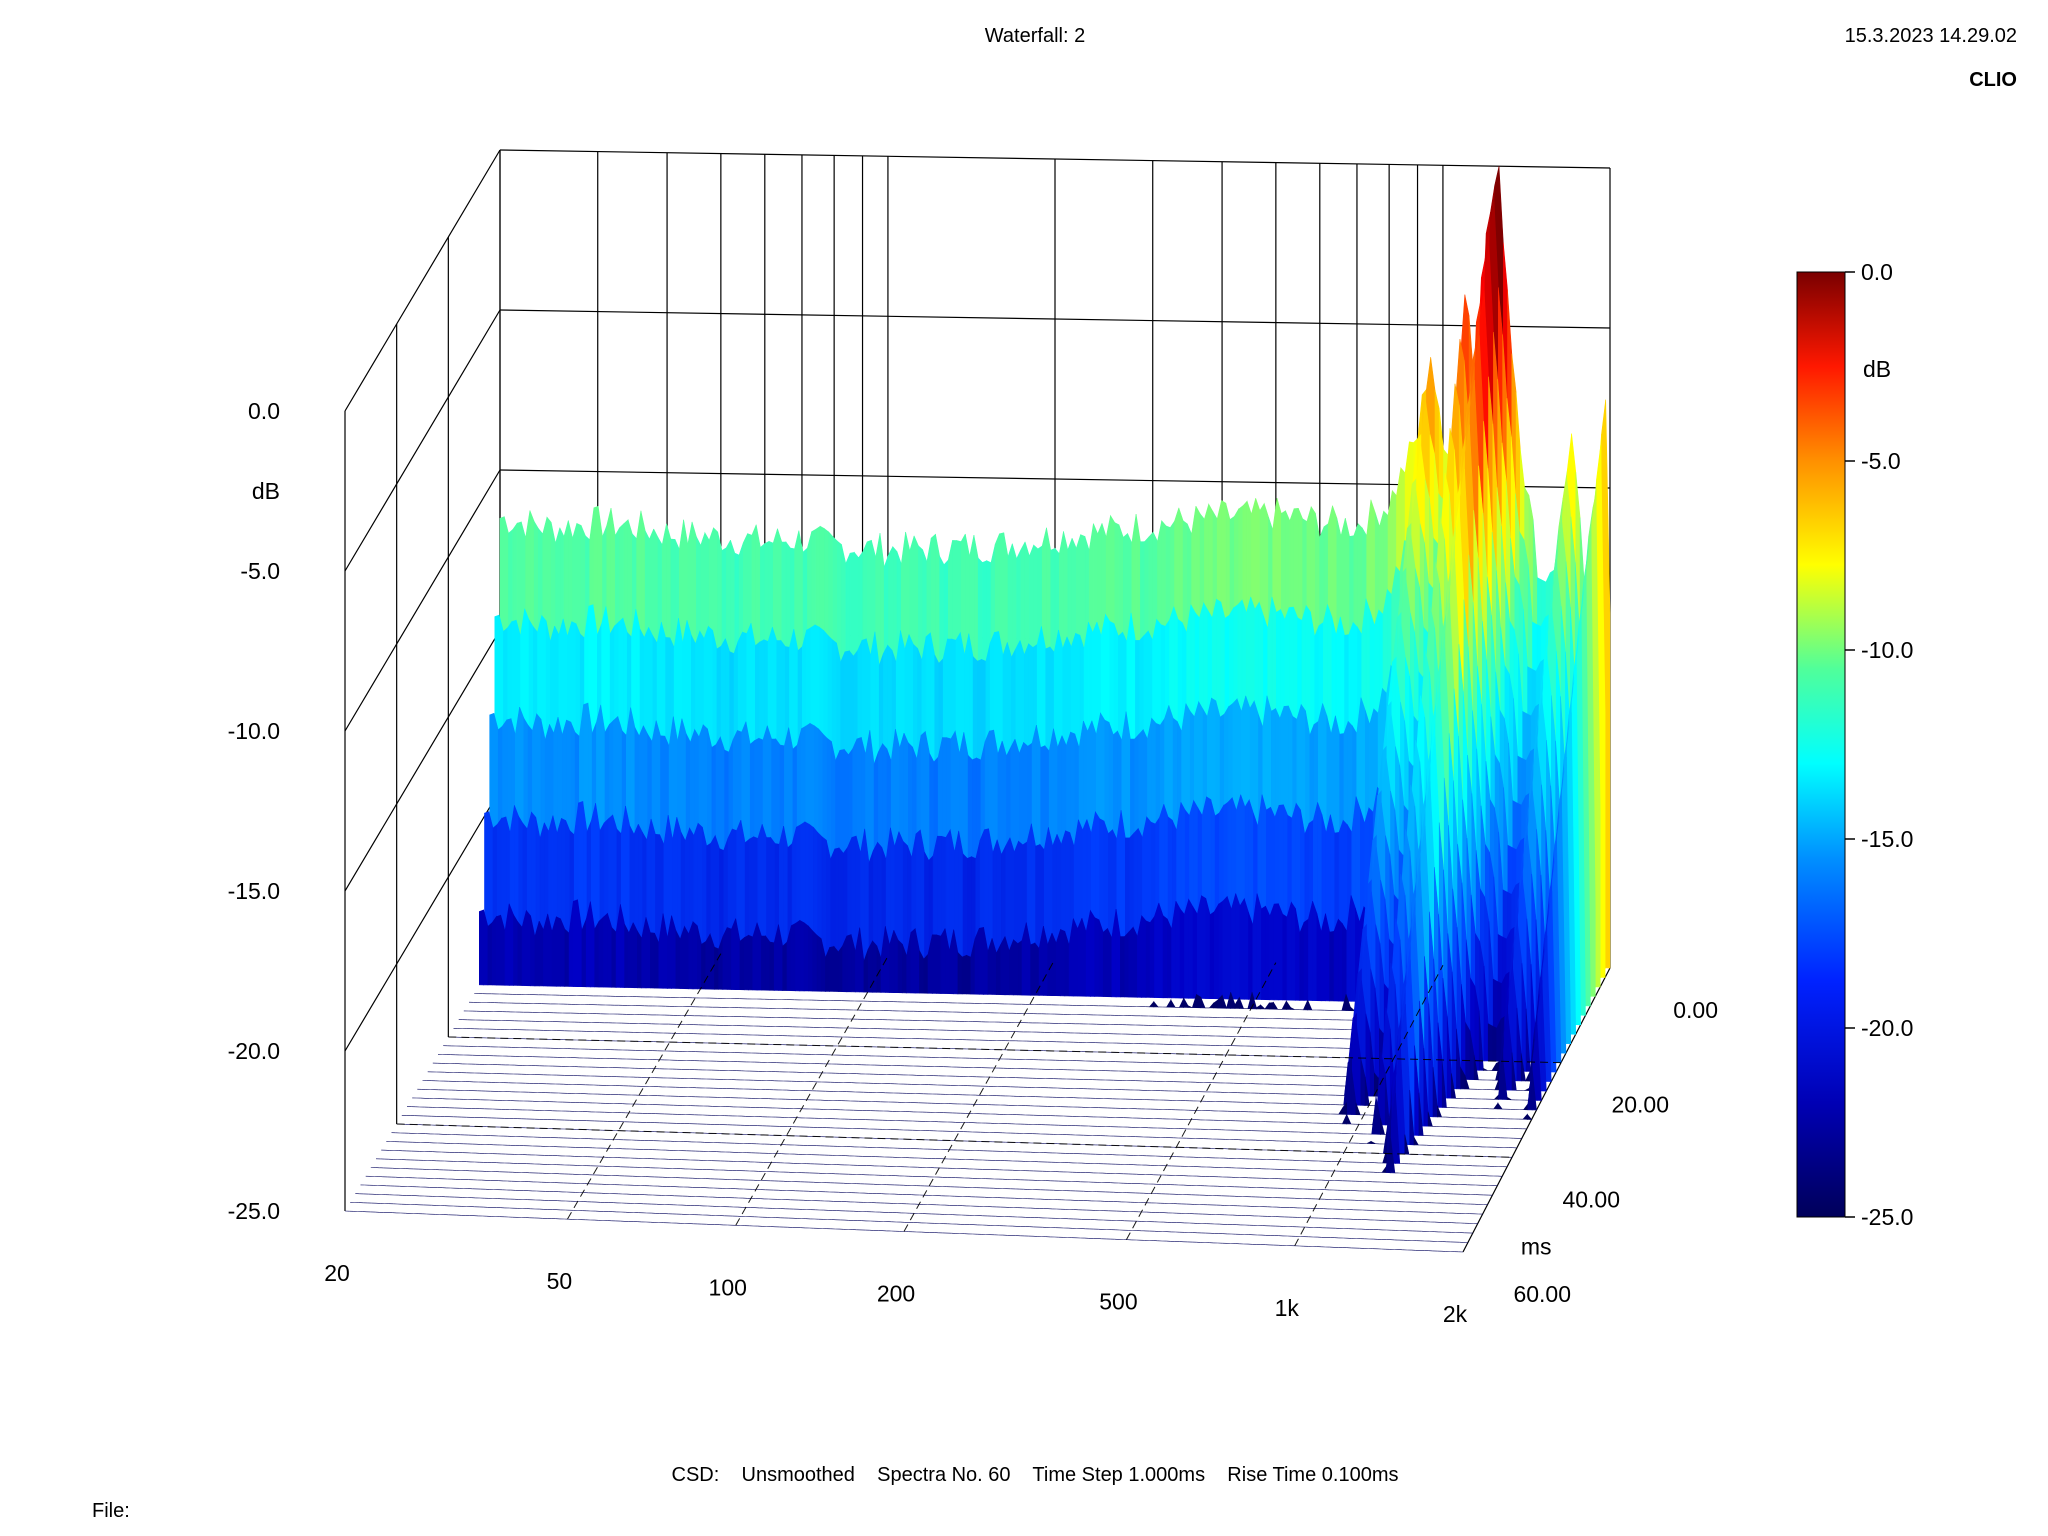 The image size is (2048, 1536). What do you see at coordinates (1035, 36) in the screenshot?
I see `chart-title: Waterfall: 2` at bounding box center [1035, 36].